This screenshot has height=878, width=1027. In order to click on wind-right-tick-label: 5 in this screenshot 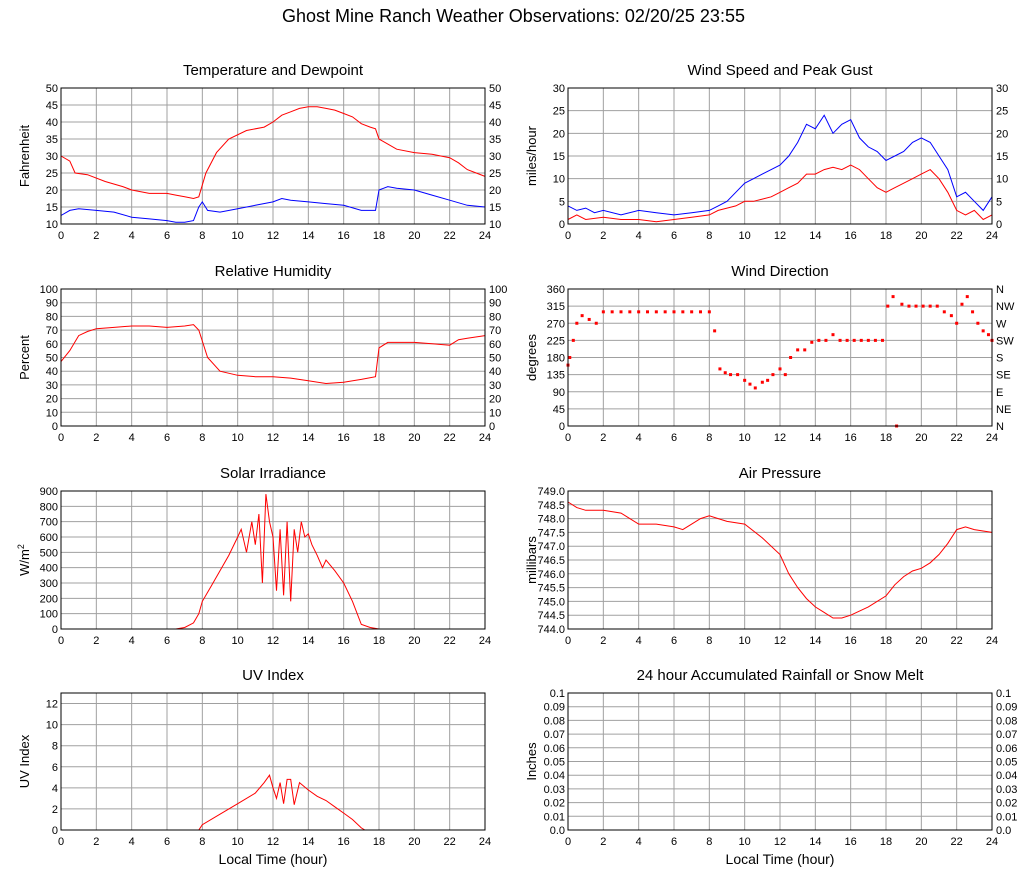, I will do `click(999, 202)`.